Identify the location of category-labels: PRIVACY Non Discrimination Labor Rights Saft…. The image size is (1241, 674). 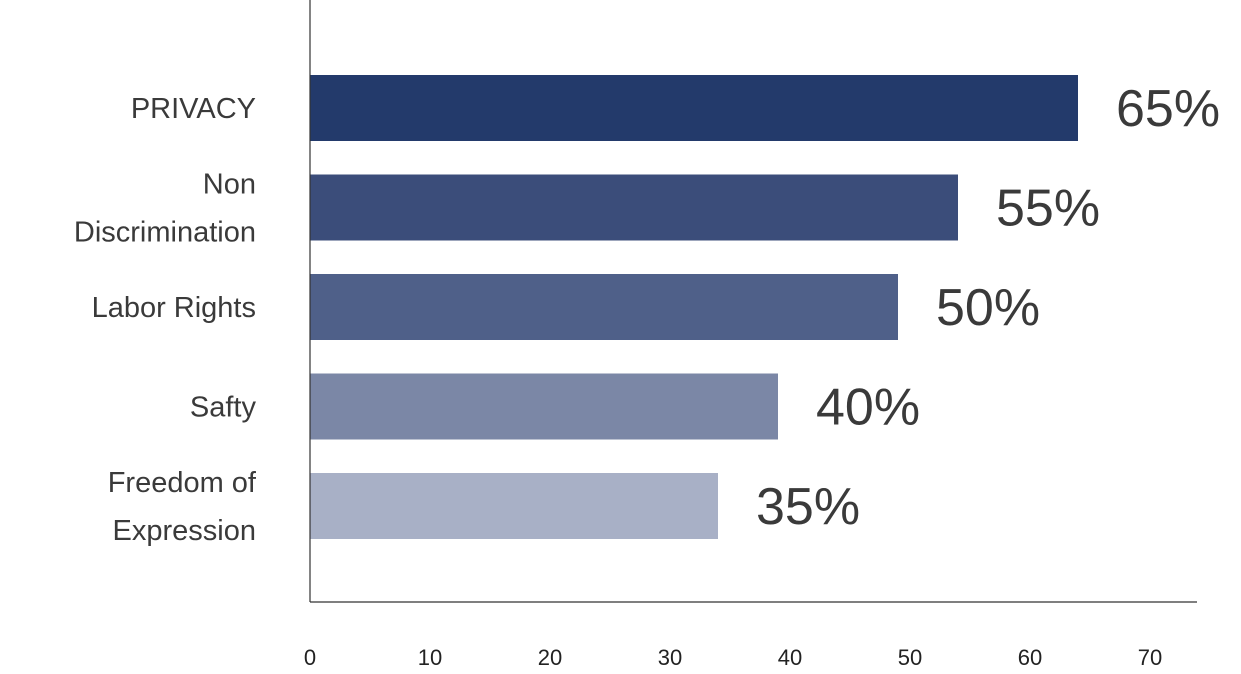
(165, 320).